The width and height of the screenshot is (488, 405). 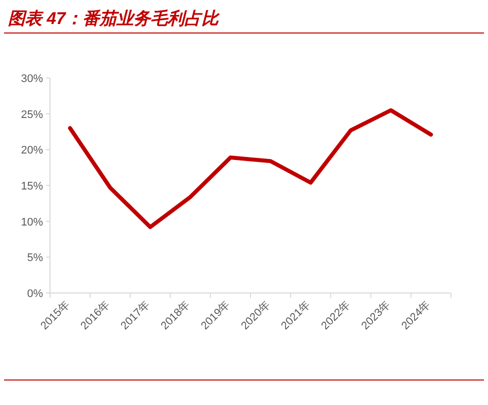 I want to click on y-tick-label: 25%, so click(x=32, y=114).